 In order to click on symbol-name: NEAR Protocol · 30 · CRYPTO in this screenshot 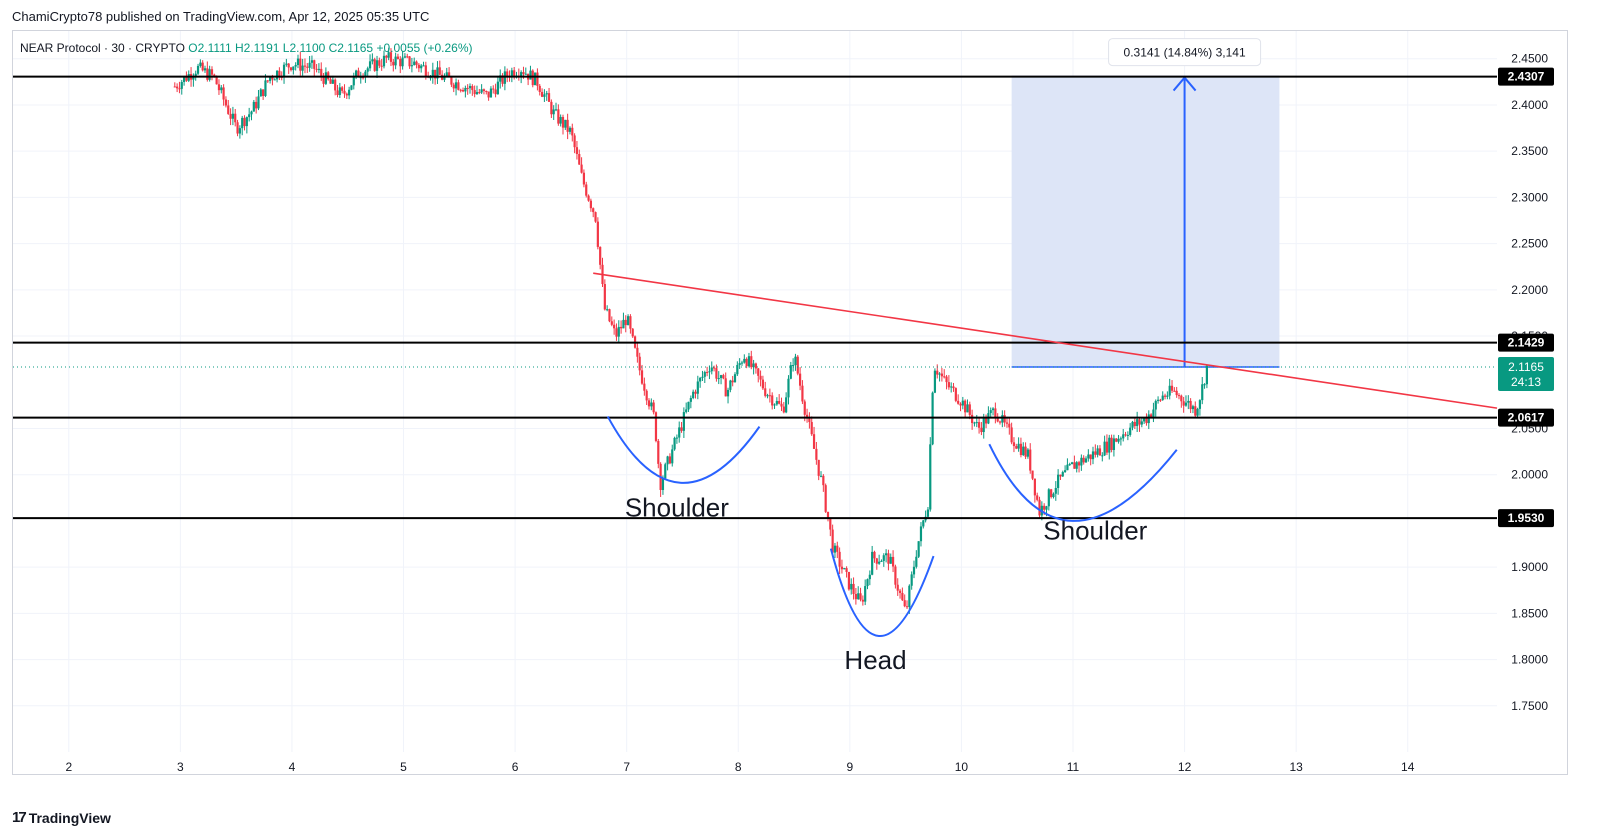, I will do `click(102, 48)`.